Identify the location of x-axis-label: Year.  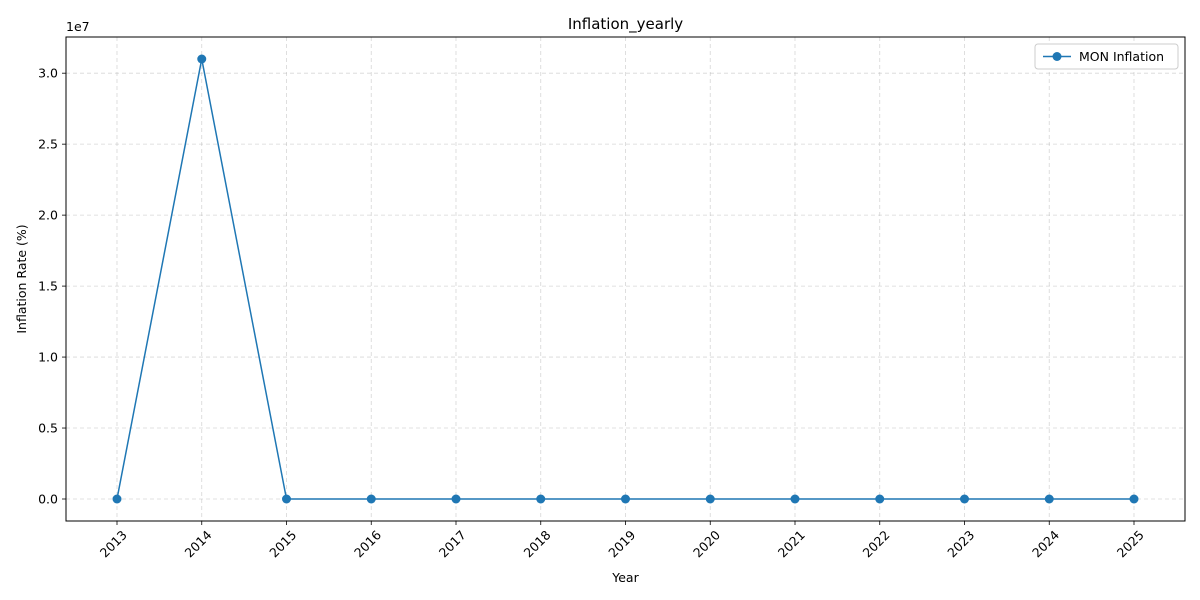
(625, 577).